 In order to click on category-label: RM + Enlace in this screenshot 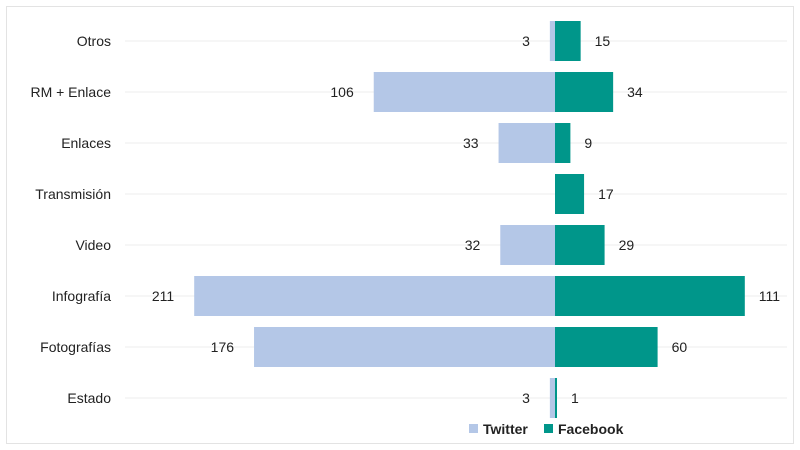, I will do `click(70, 92)`.